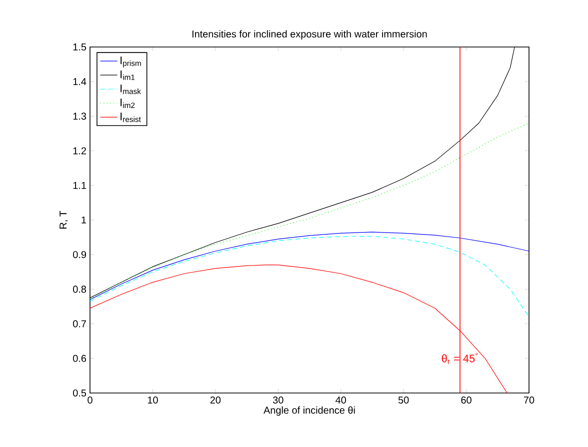  What do you see at coordinates (64, 219) in the screenshot?
I see `y-axis-title: R, T` at bounding box center [64, 219].